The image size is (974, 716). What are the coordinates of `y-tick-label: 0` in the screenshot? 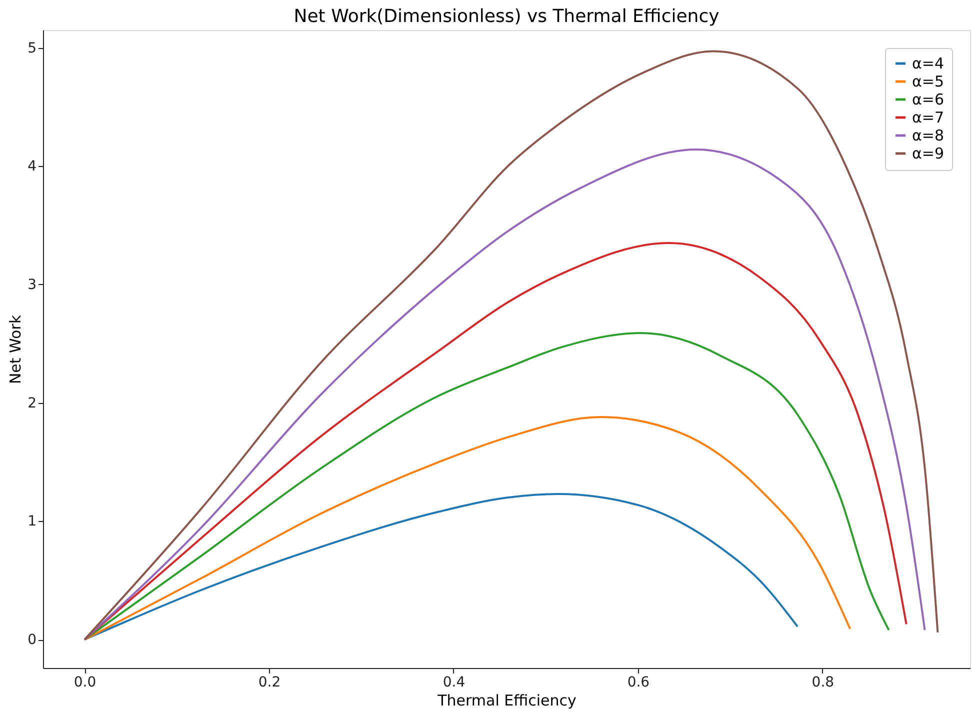 It's located at (32, 640).